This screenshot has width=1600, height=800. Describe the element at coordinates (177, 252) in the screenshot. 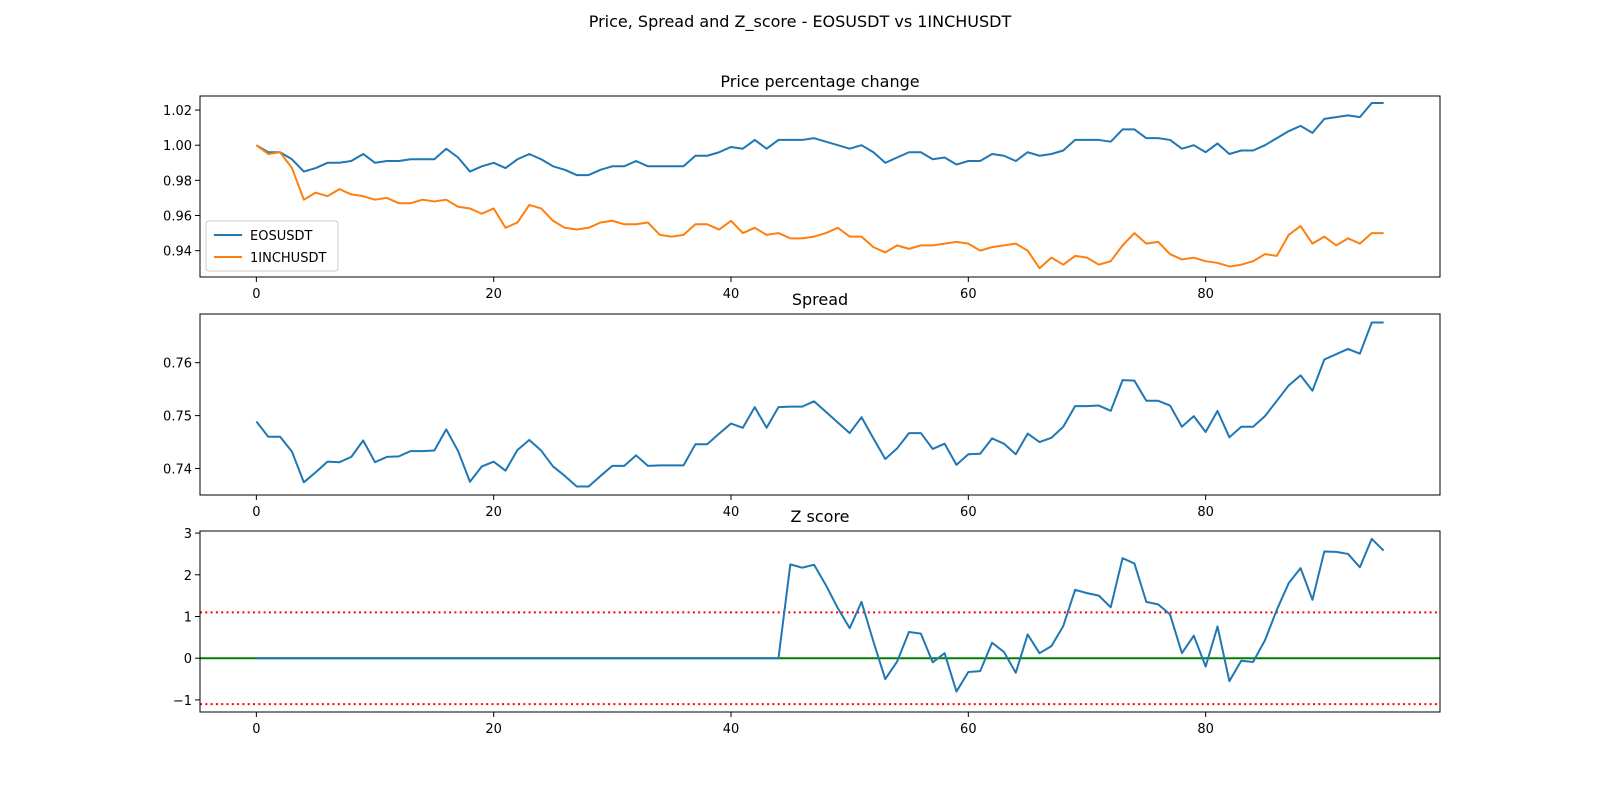

I see `price-change-y-tick-label: 0.94` at that location.